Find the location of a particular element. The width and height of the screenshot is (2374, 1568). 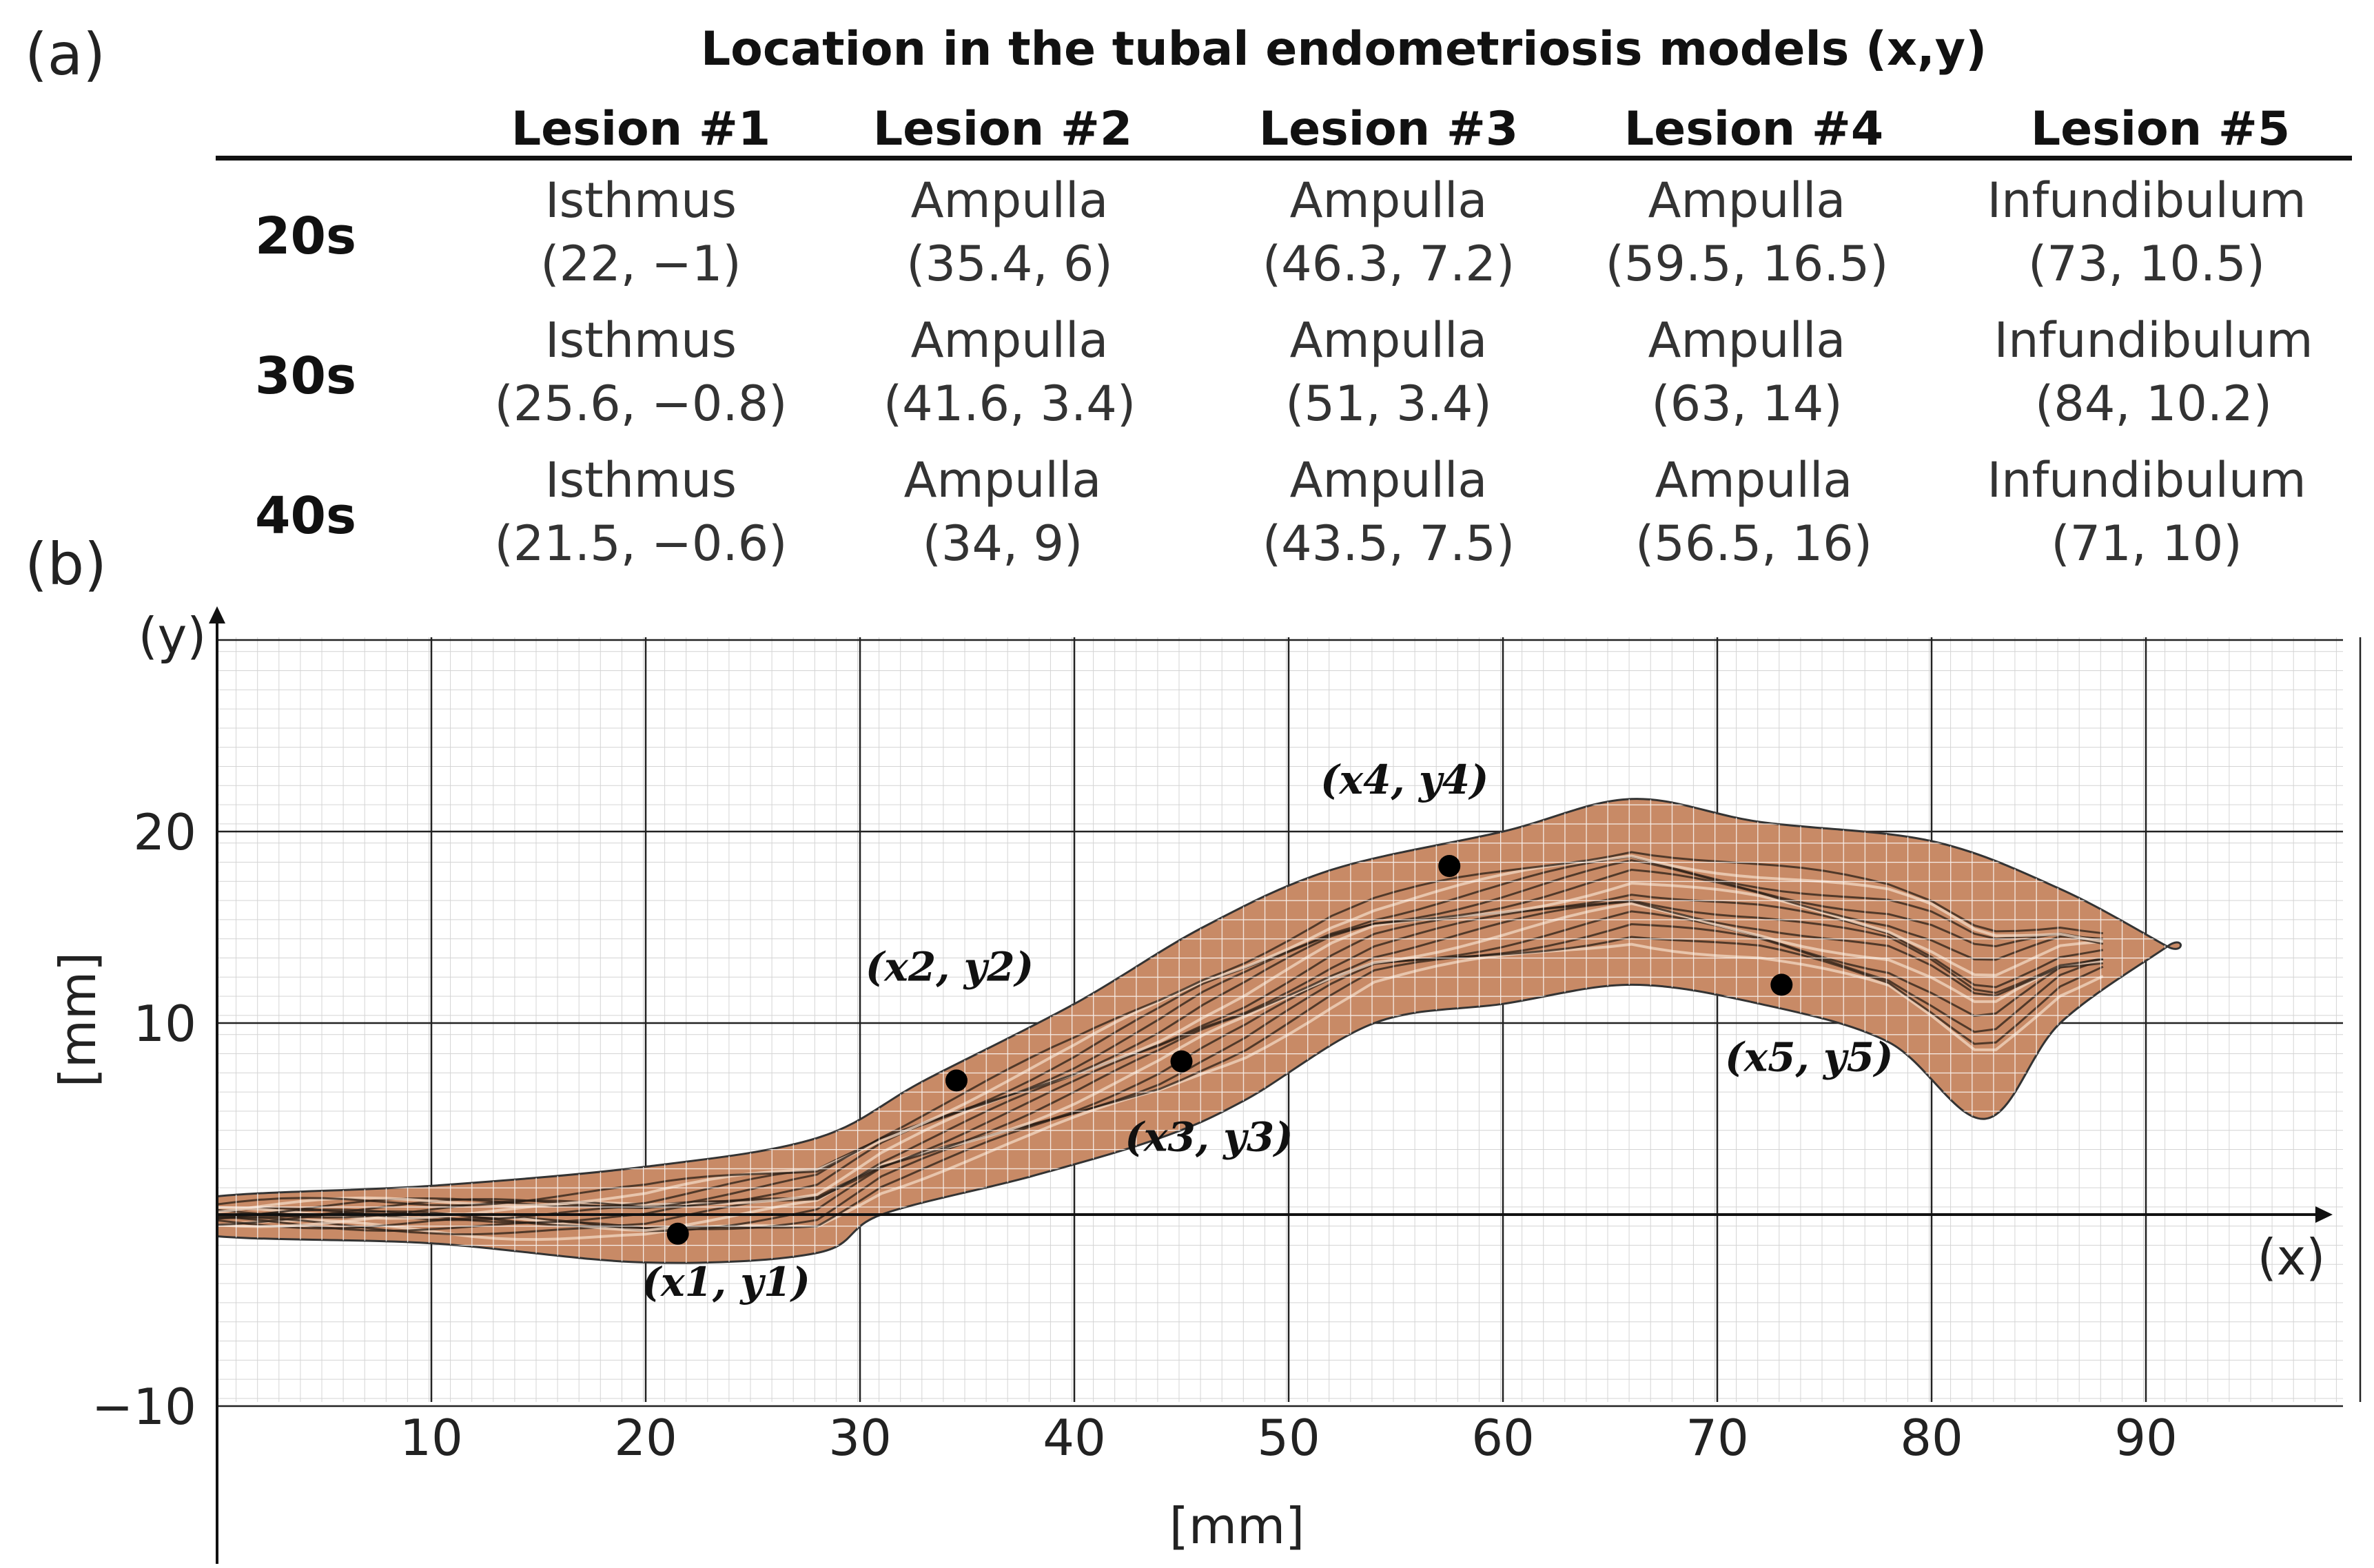

y-axis-arrow is located at coordinates (217, 614).